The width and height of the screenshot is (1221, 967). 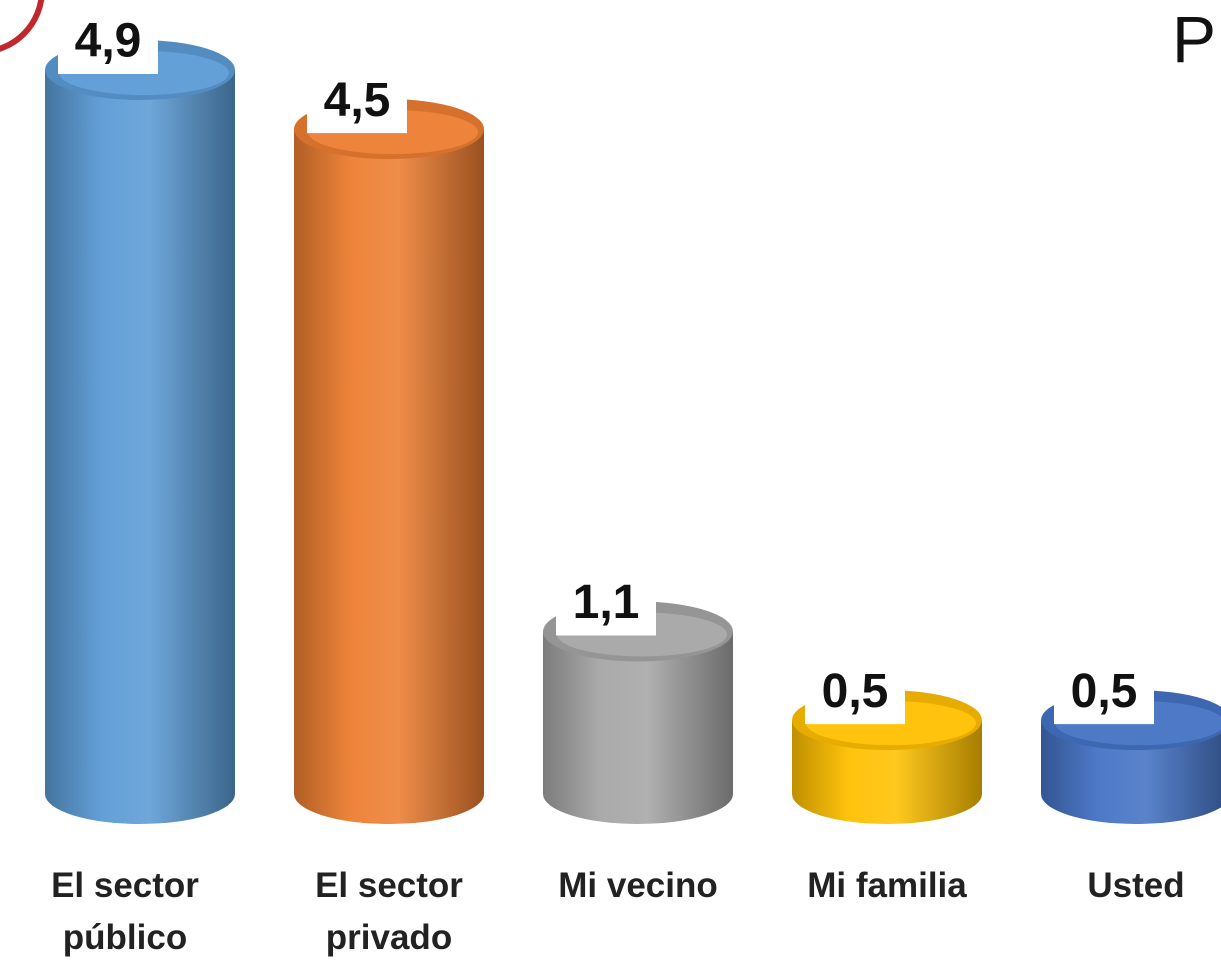 I want to click on value-label: 1,1, so click(x=606, y=602).